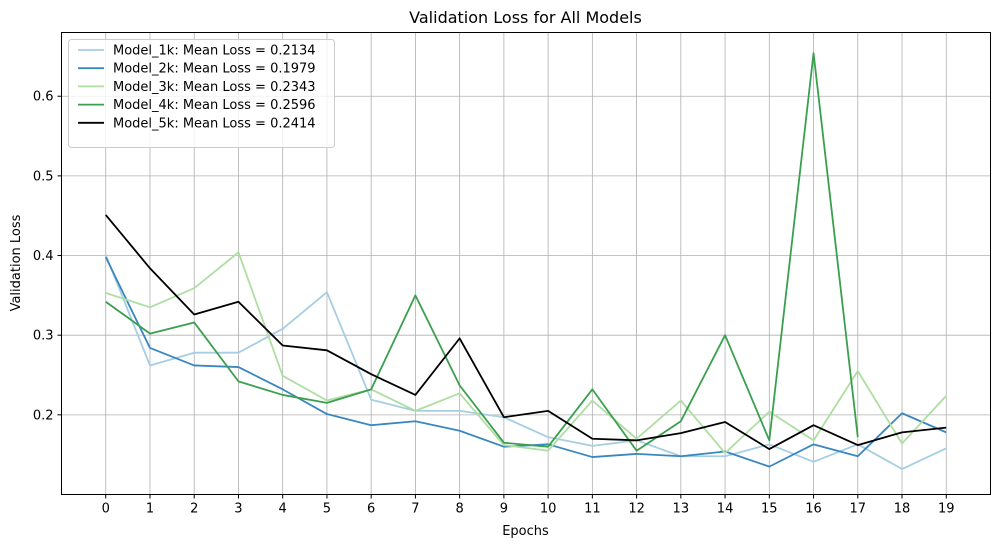  What do you see at coordinates (636, 509) in the screenshot?
I see `x-tick-label: 12` at bounding box center [636, 509].